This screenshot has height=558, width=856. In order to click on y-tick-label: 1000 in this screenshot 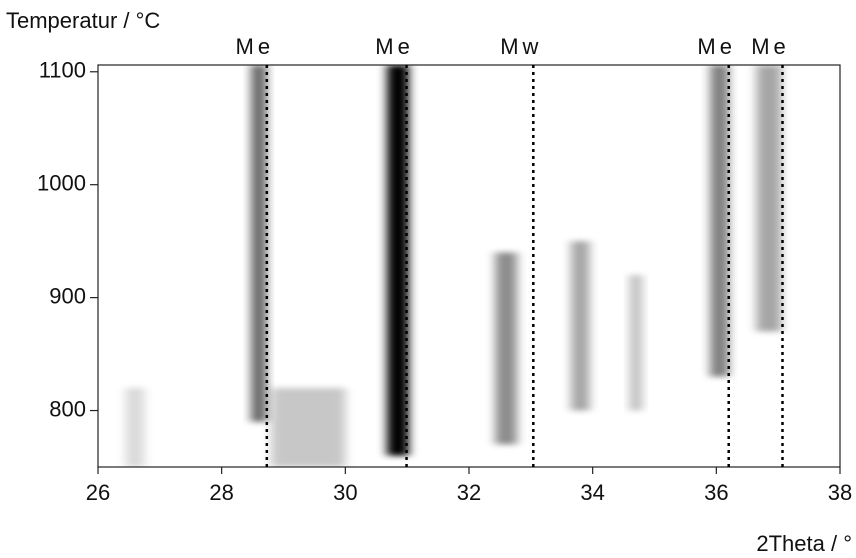, I will do `click(61, 183)`.